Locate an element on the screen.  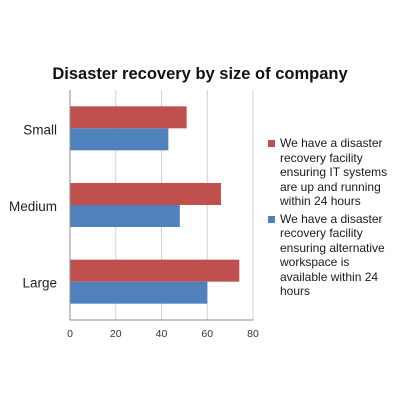
x-tick-label: 40 is located at coordinates (162, 334).